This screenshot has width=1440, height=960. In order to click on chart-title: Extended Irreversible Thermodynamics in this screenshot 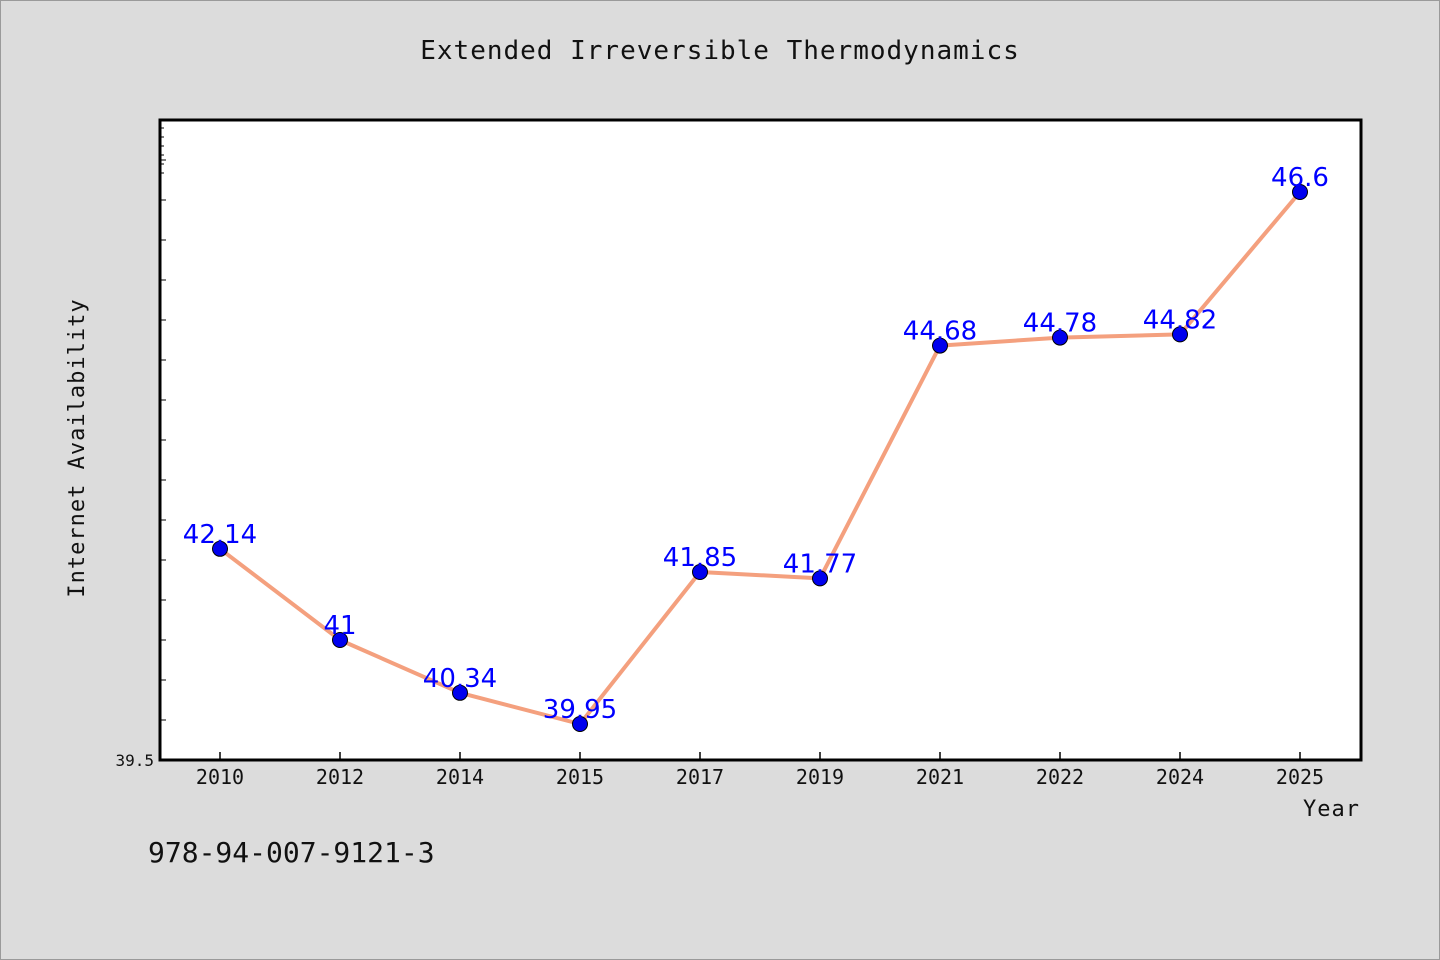, I will do `click(720, 51)`.